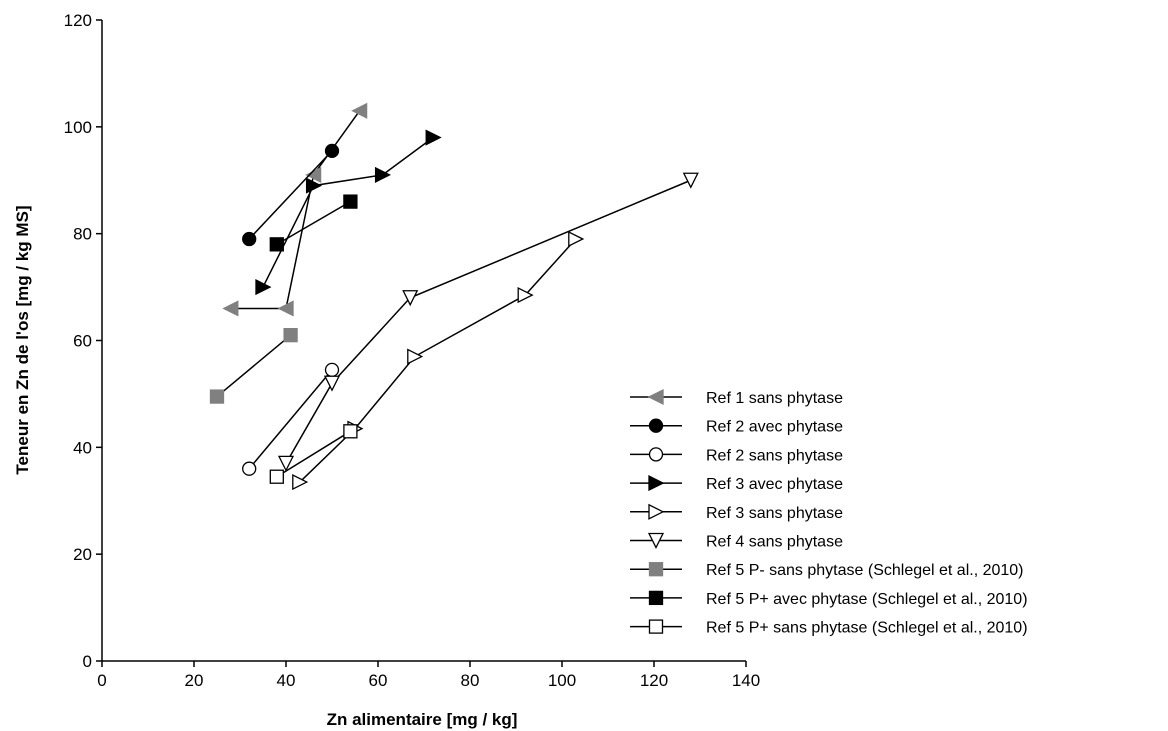 This screenshot has height=731, width=1168. Describe the element at coordinates (654, 680) in the screenshot. I see `x-tick-label: 120` at that location.